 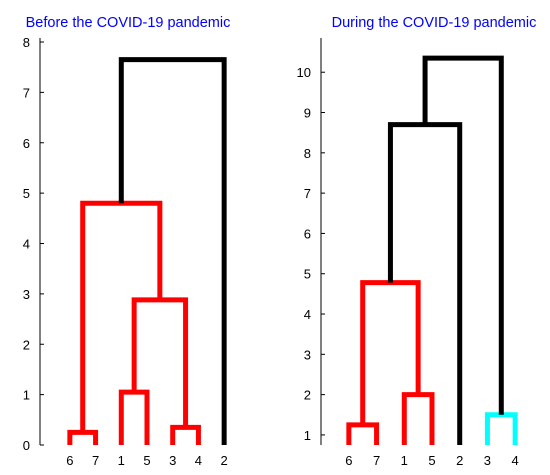 What do you see at coordinates (304, 72) in the screenshot?
I see `y-tick-label-during: 10` at bounding box center [304, 72].